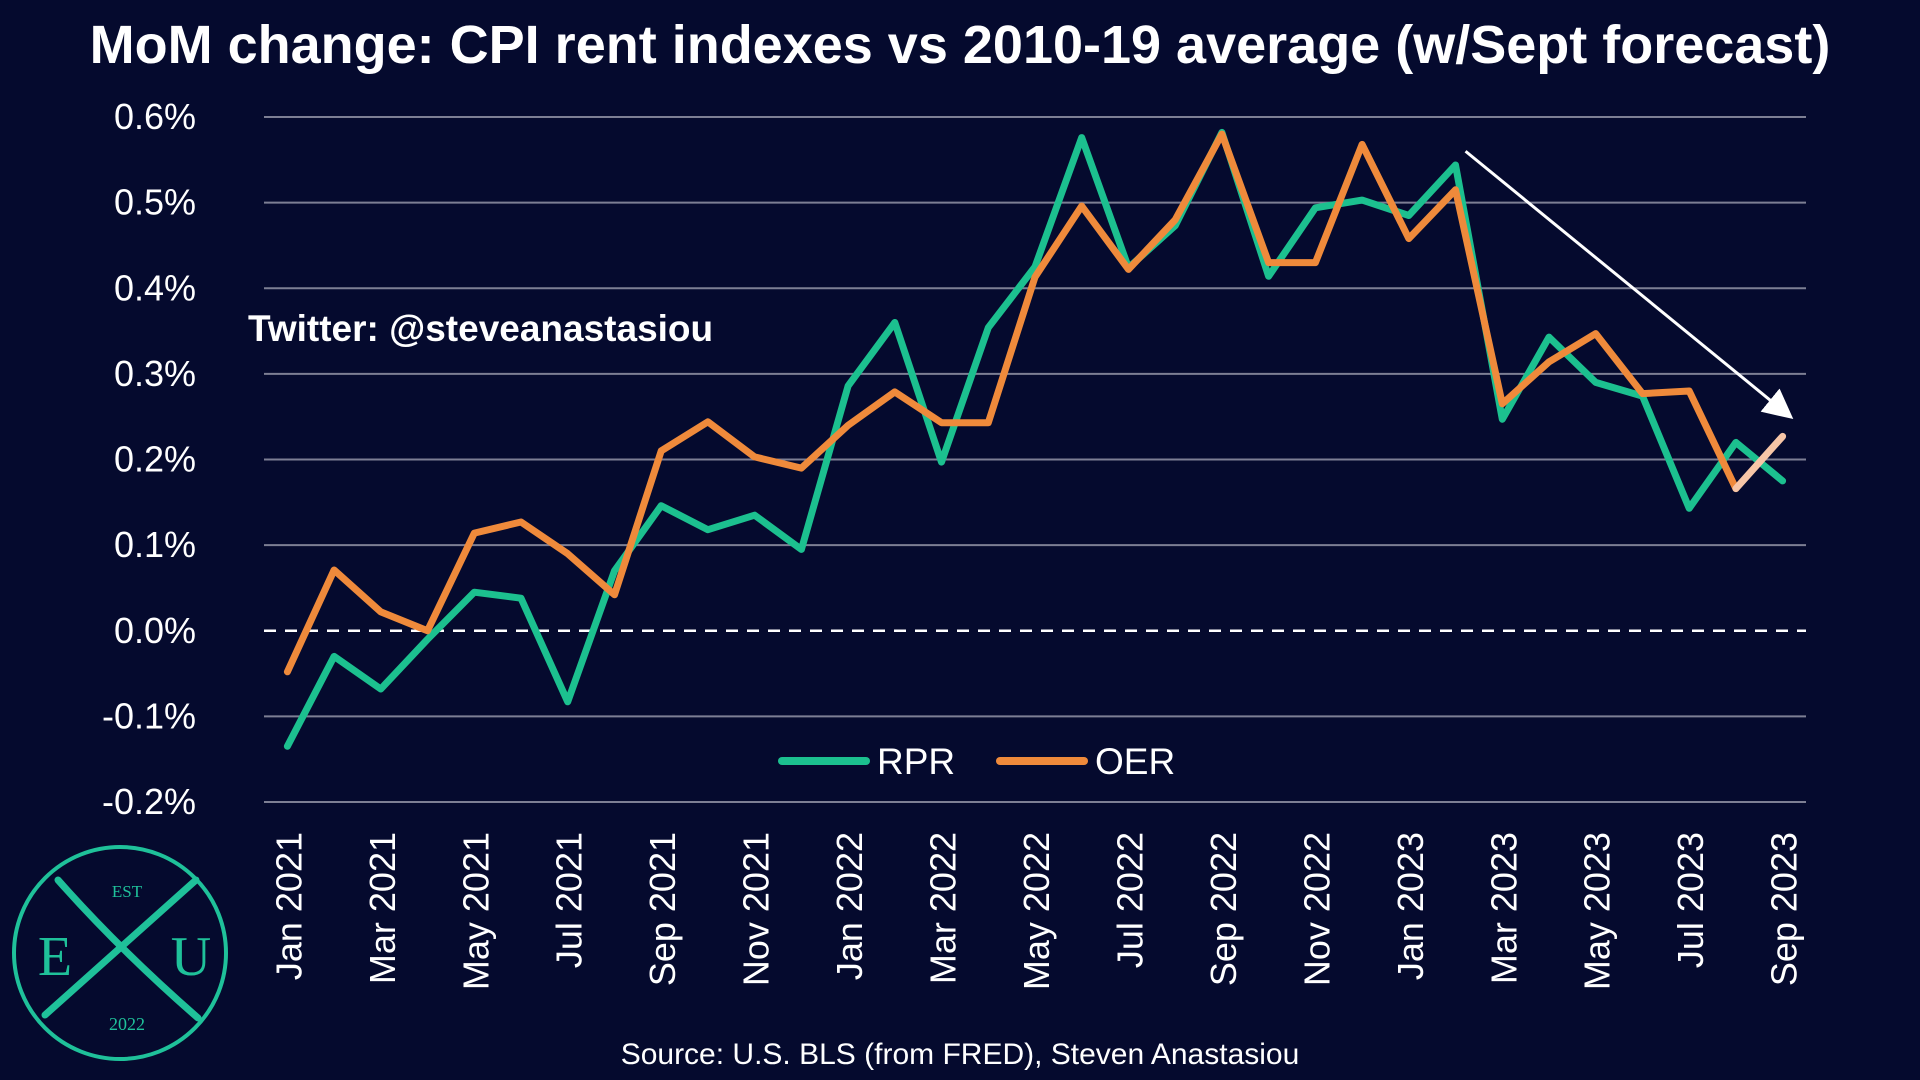 This screenshot has height=1080, width=1920. Describe the element at coordinates (149, 801) in the screenshot. I see `y-tick-label: -0.2%` at that location.